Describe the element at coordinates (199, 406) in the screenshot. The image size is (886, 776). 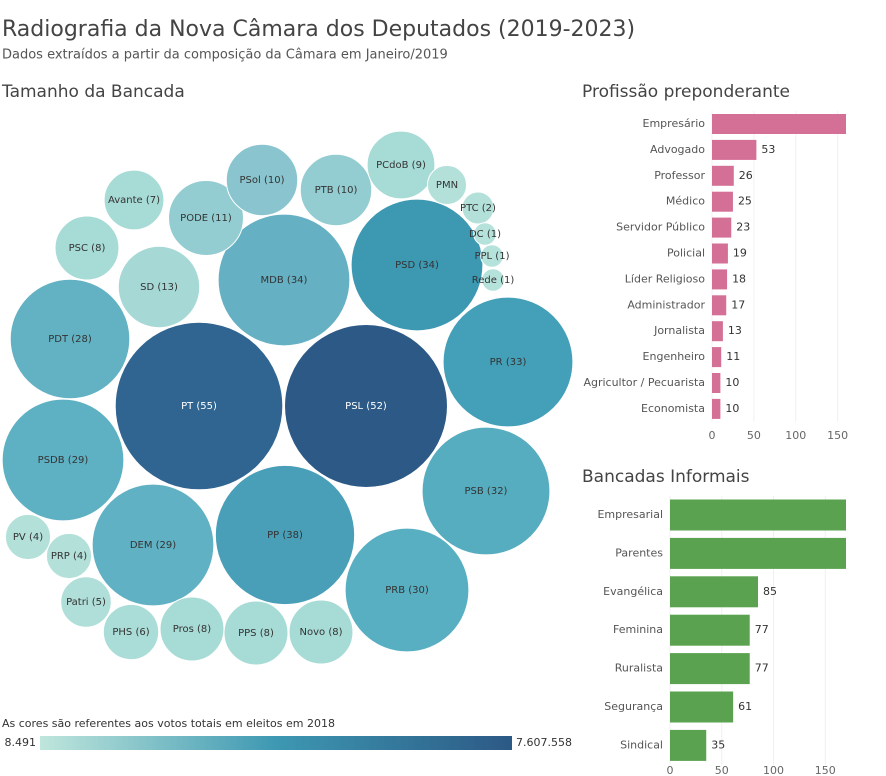
I see `bubble-label: PT (55)` at that location.